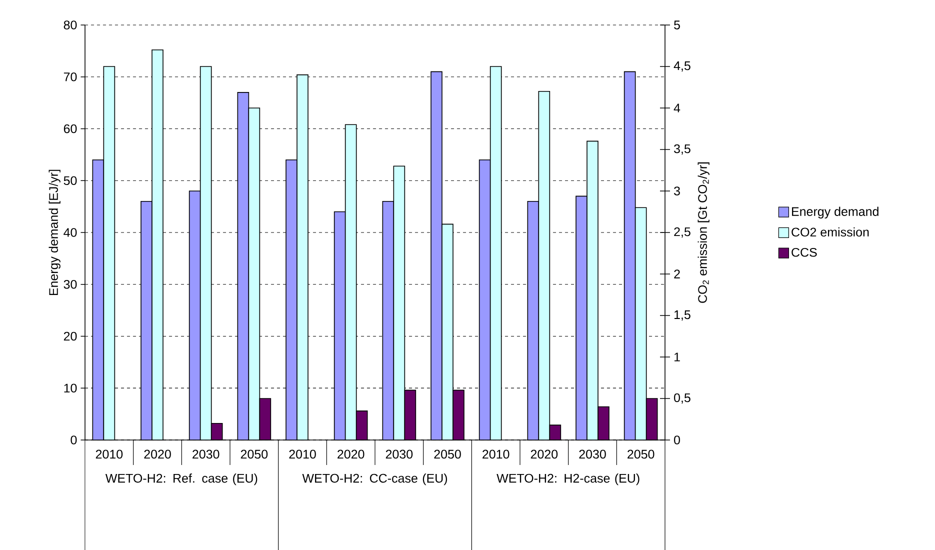 This screenshot has height=550, width=935. Describe the element at coordinates (70, 77) in the screenshot. I see `y-tick-label: 70` at that location.